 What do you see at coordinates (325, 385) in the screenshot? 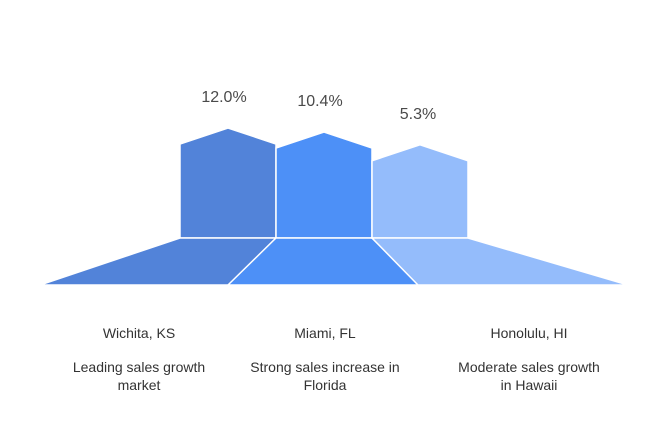
I see `description-line-1-1: Florida` at bounding box center [325, 385].